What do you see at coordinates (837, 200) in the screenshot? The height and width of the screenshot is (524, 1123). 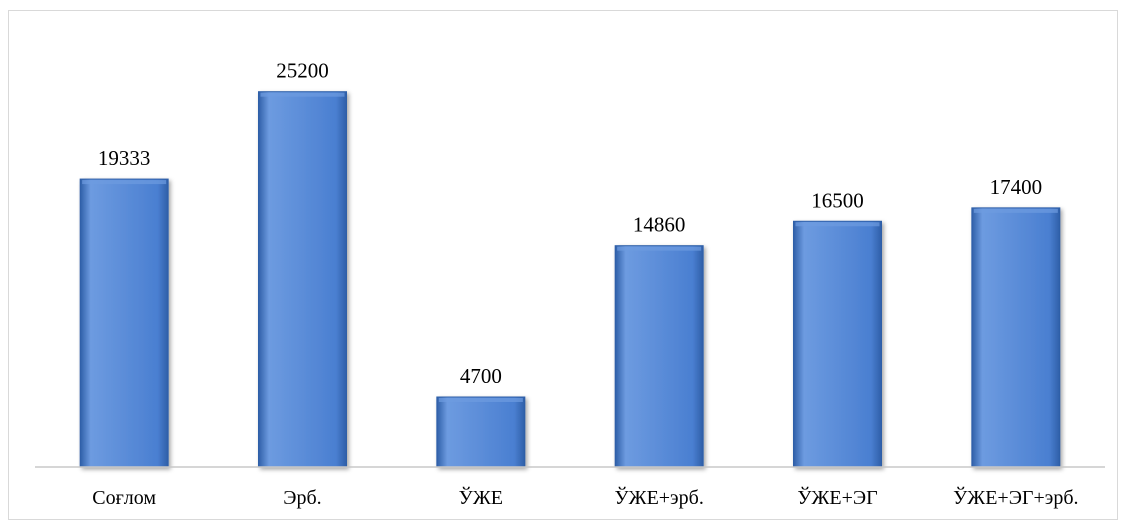 I see `data-label-5: 16500` at bounding box center [837, 200].